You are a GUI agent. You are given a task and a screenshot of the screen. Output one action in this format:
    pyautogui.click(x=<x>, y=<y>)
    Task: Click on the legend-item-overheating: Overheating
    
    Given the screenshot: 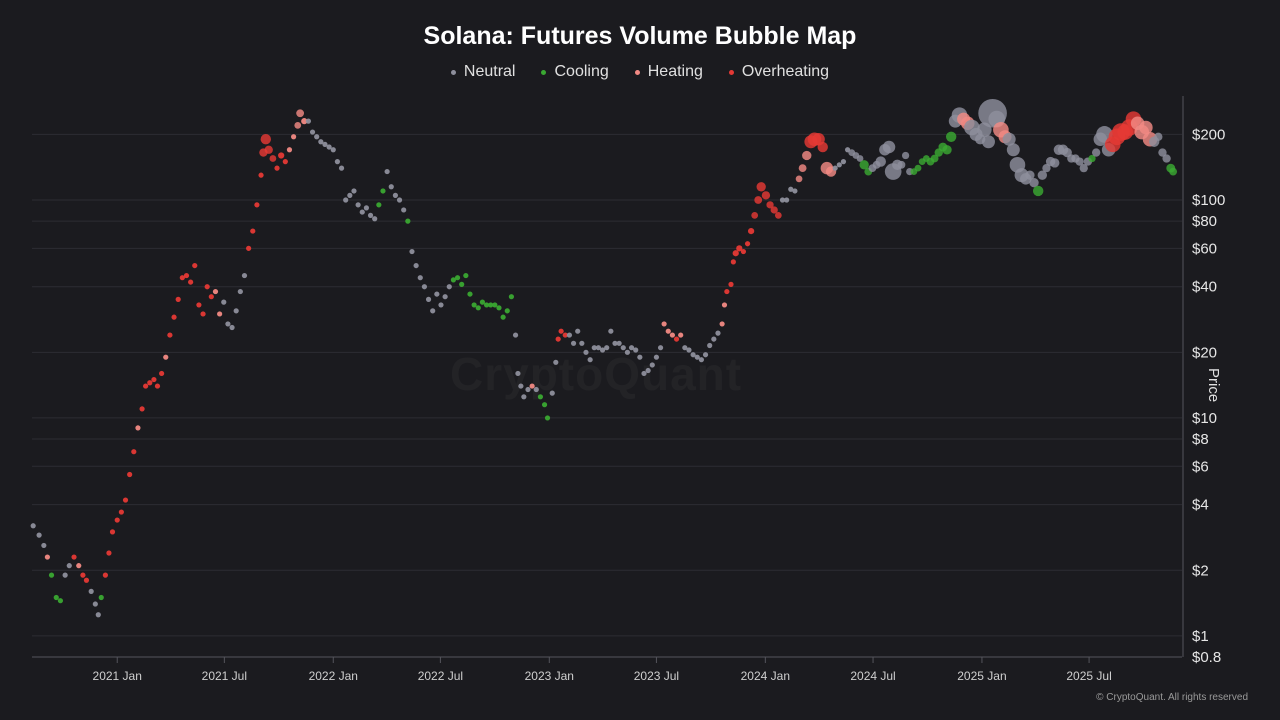 What is the action you would take?
    pyautogui.click(x=779, y=72)
    